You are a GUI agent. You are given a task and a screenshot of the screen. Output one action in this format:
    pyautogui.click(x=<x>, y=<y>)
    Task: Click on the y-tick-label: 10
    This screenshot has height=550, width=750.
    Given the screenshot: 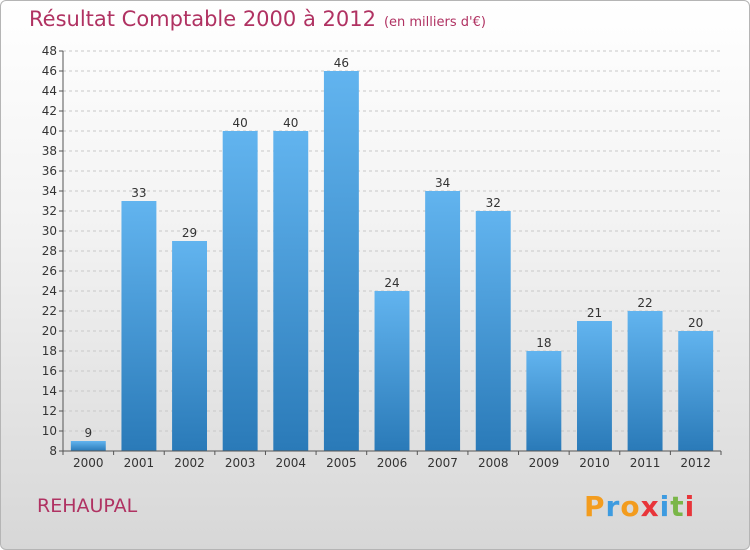 What is the action you would take?
    pyautogui.click(x=49, y=431)
    